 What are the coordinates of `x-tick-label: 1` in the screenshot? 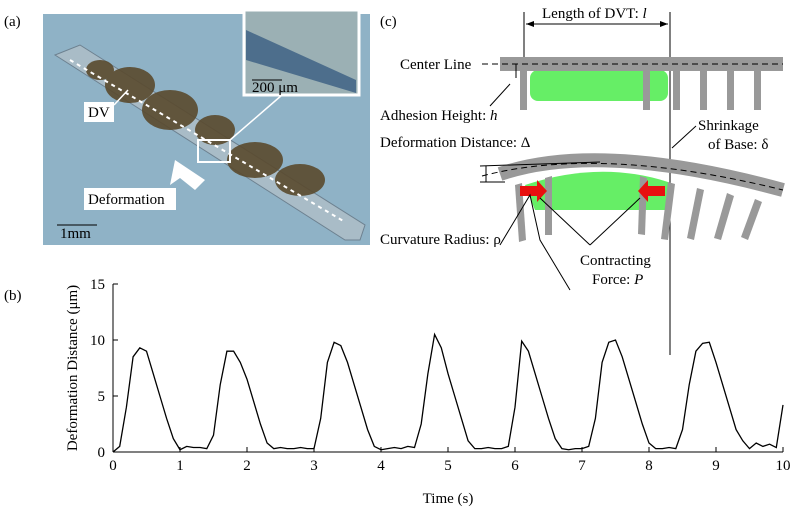 It's located at (180, 466).